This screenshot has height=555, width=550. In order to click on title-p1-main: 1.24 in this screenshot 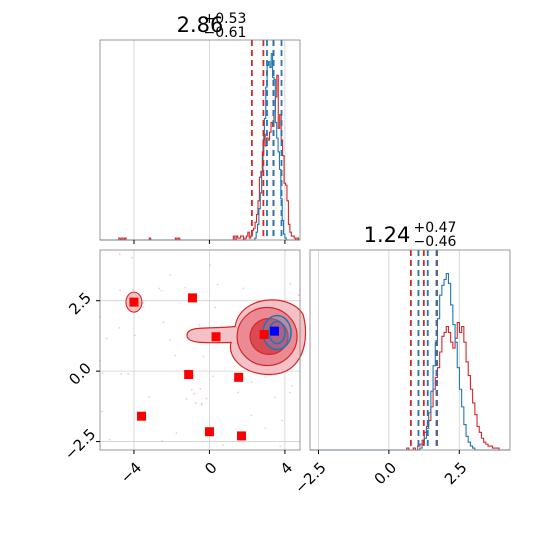, I will do `click(387, 235)`.